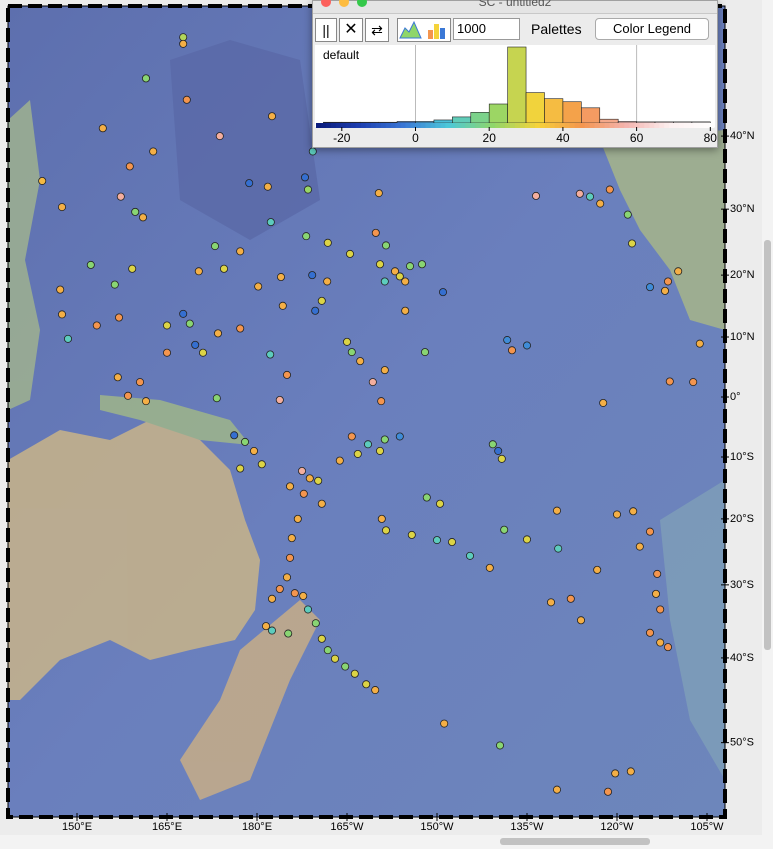 The width and height of the screenshot is (773, 849). What do you see at coordinates (710, 138) in the screenshot?
I see `x-tick-label: 80` at bounding box center [710, 138].